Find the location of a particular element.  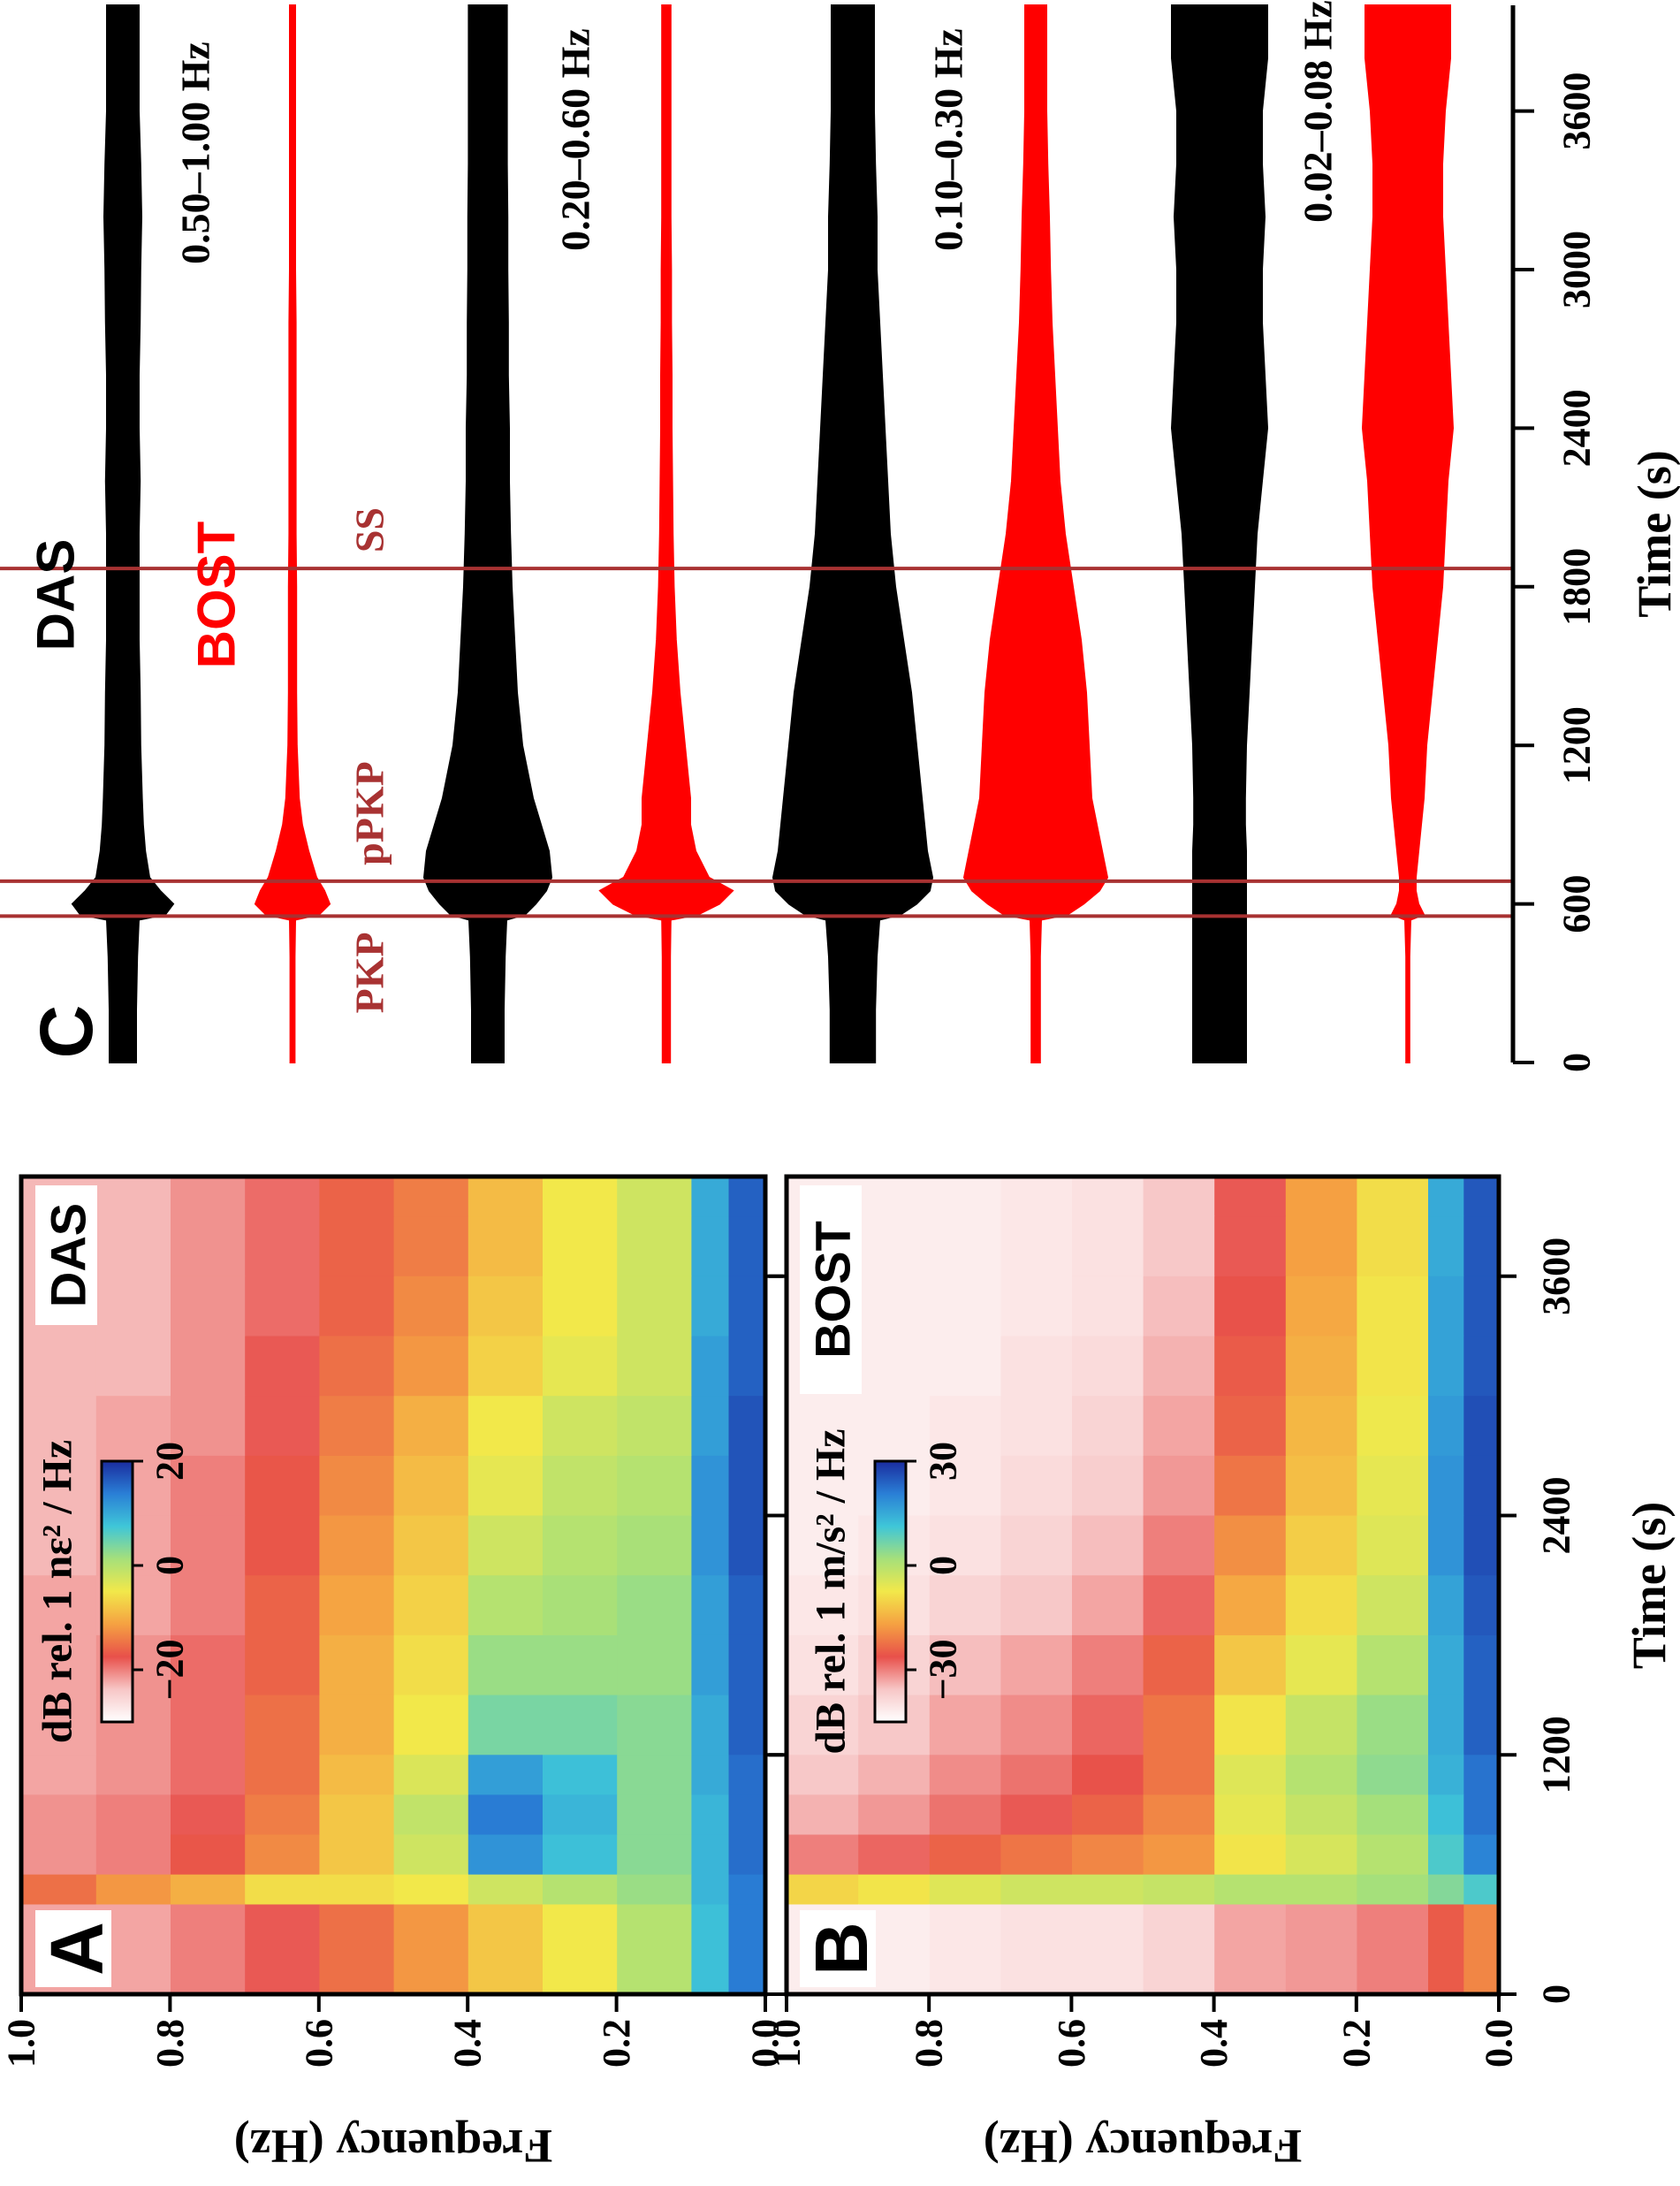

x-tick-label: 2400 is located at coordinates (1556, 1516).